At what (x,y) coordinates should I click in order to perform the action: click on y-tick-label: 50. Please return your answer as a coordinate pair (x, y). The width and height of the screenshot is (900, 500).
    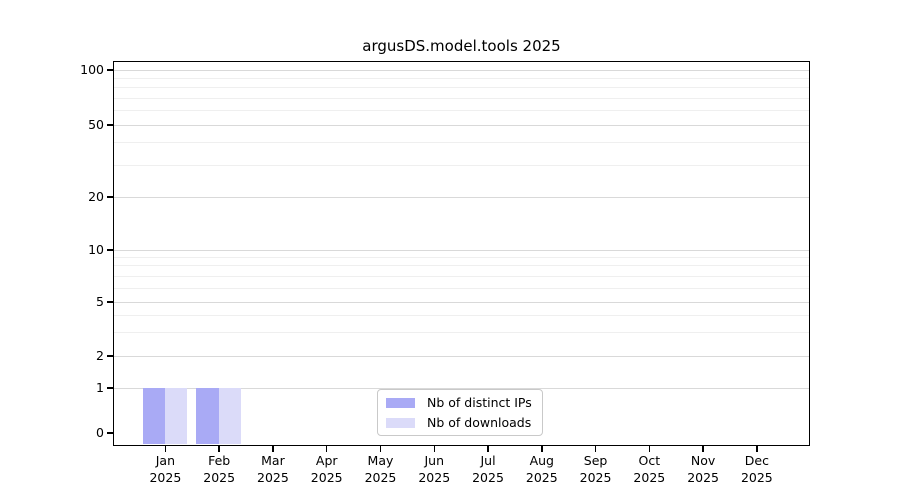
    Looking at the image, I should click on (96, 124).